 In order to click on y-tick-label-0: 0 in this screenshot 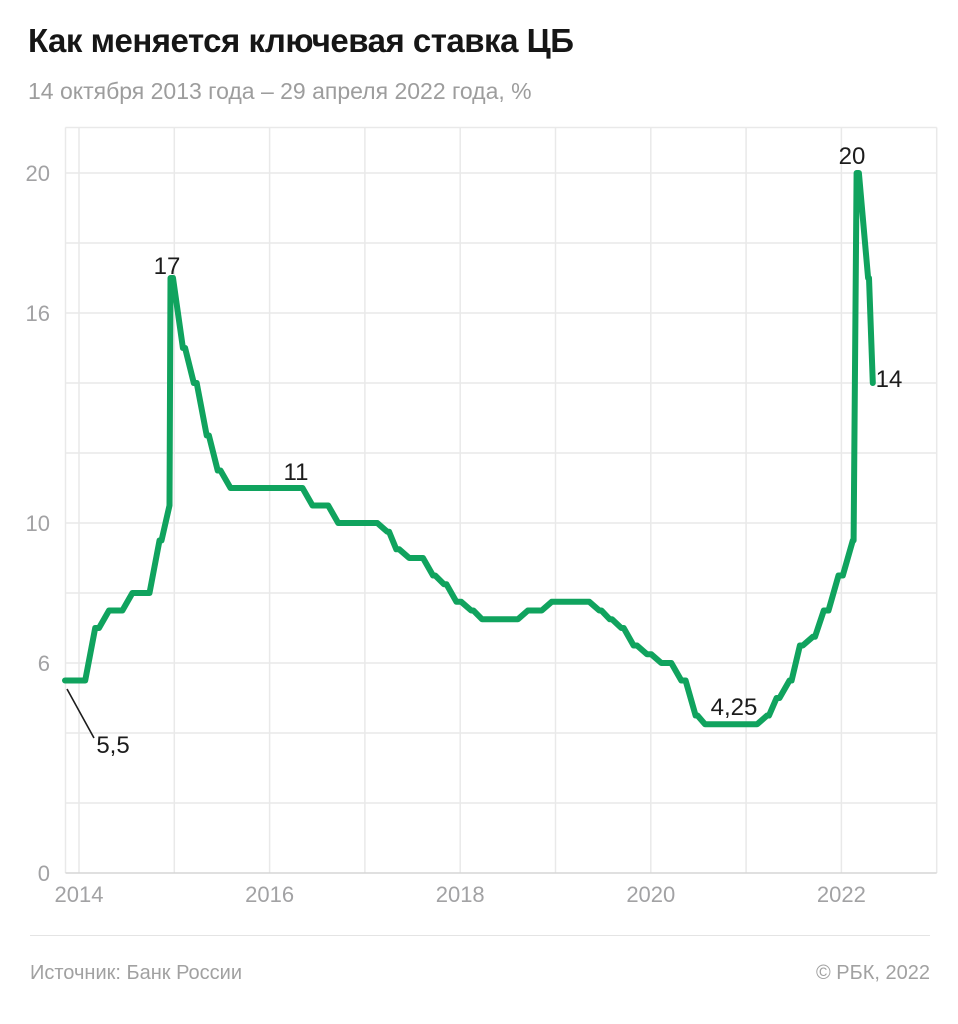, I will do `click(44, 873)`.